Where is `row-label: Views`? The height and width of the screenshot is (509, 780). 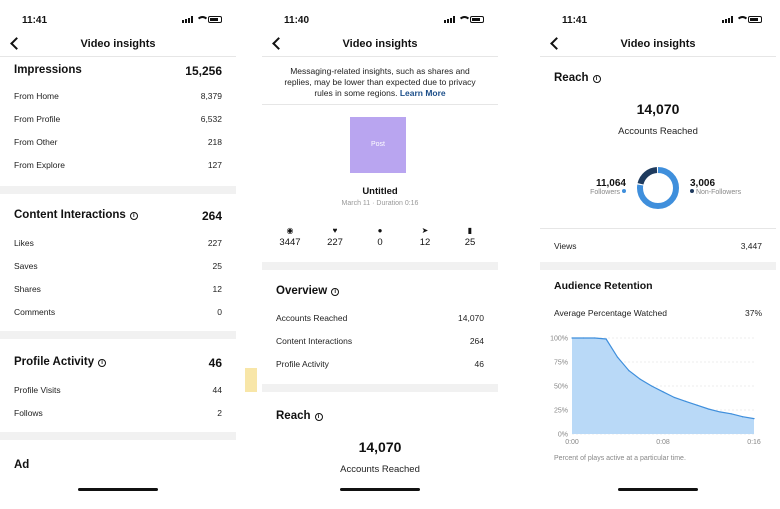 row-label: Views is located at coordinates (565, 246).